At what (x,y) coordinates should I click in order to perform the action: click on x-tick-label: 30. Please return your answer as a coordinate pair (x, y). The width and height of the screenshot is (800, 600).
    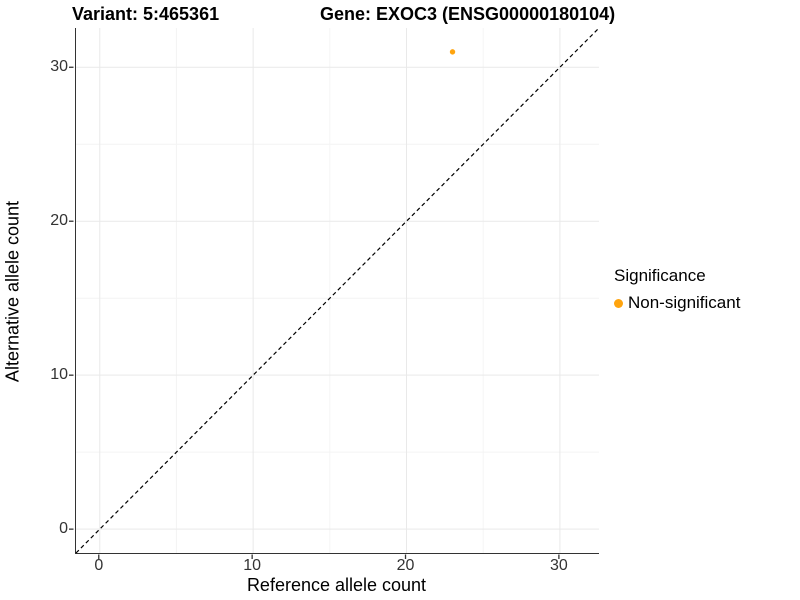
    Looking at the image, I should click on (558, 565).